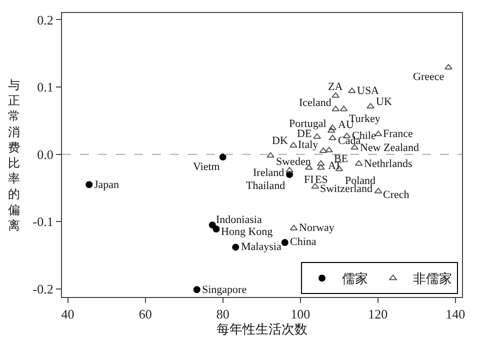  I want to click on x-tick-label: 100, so click(300, 314).